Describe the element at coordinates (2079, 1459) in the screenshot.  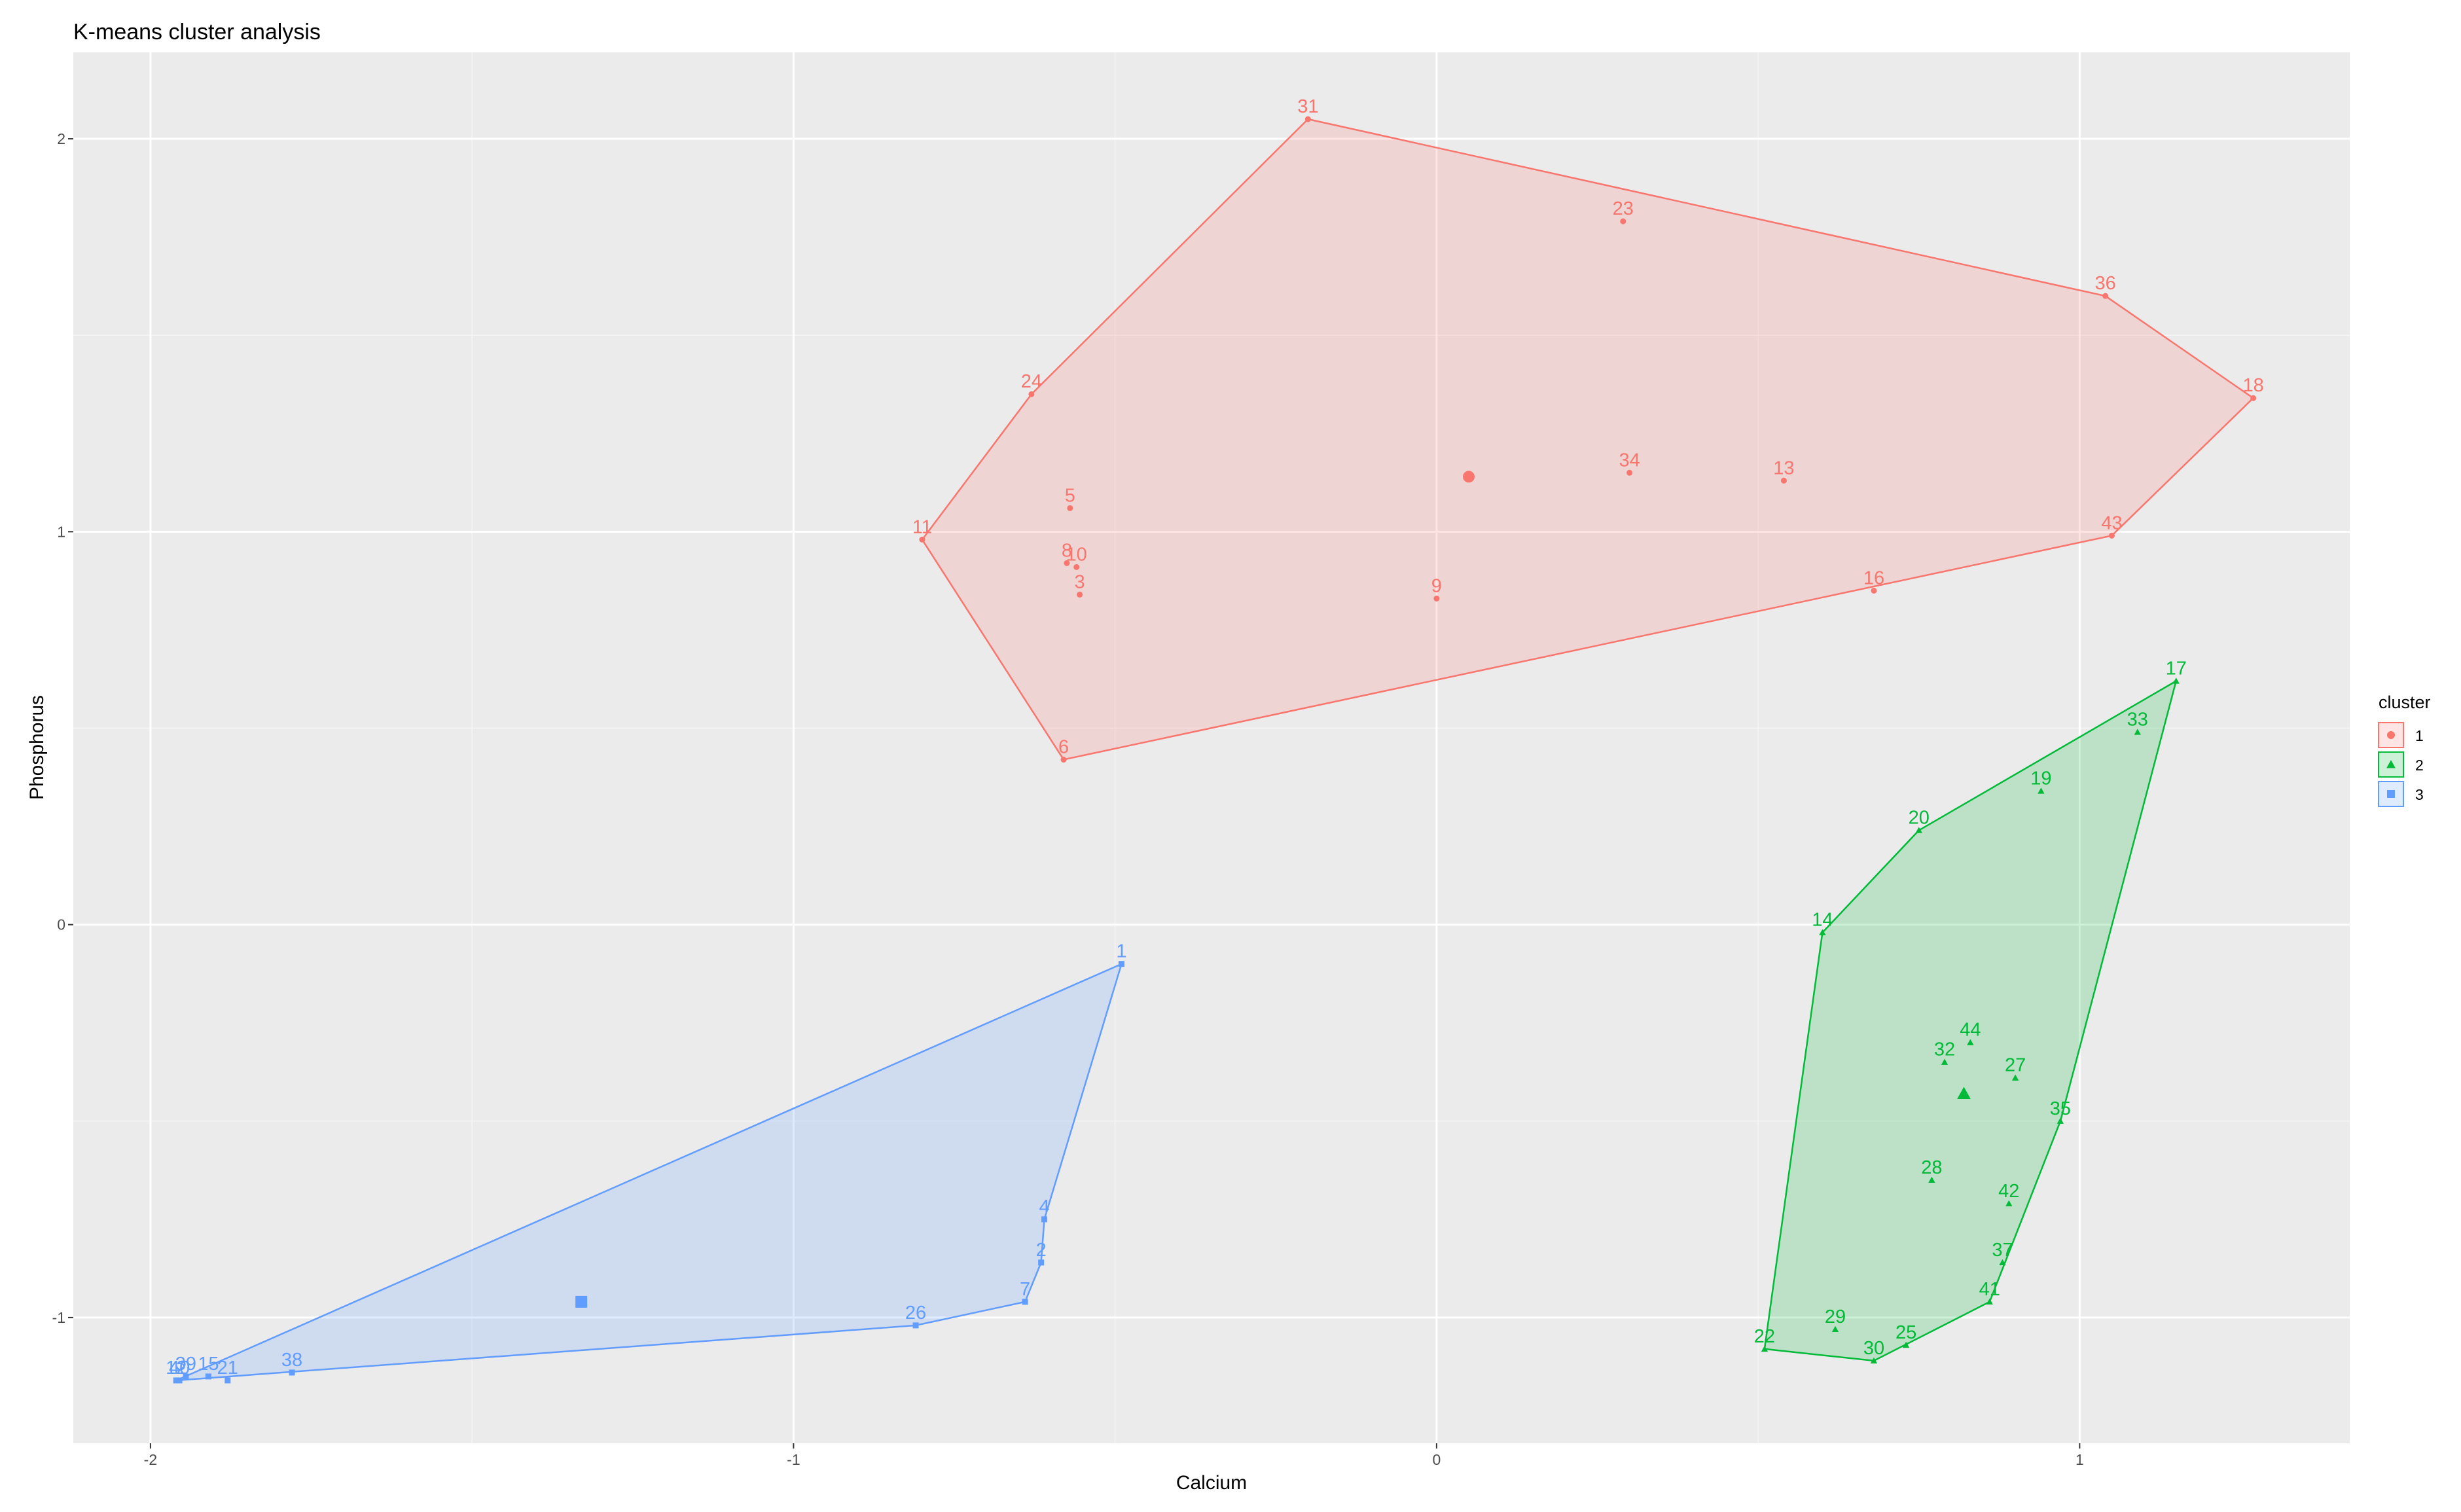
I see `x-tick-label: 1` at that location.